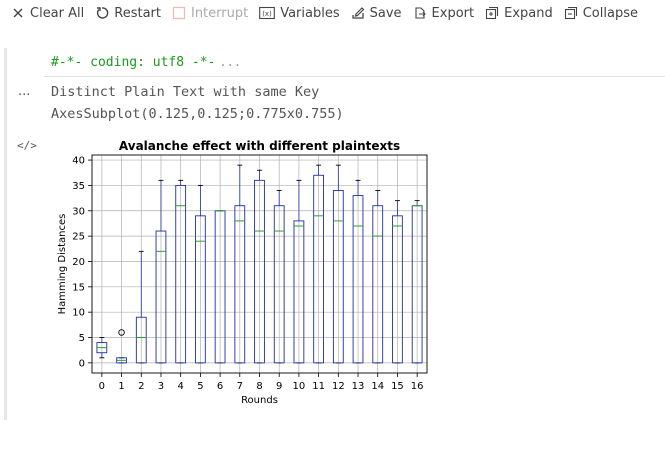  I want to click on collapse-icon, so click(571, 13).